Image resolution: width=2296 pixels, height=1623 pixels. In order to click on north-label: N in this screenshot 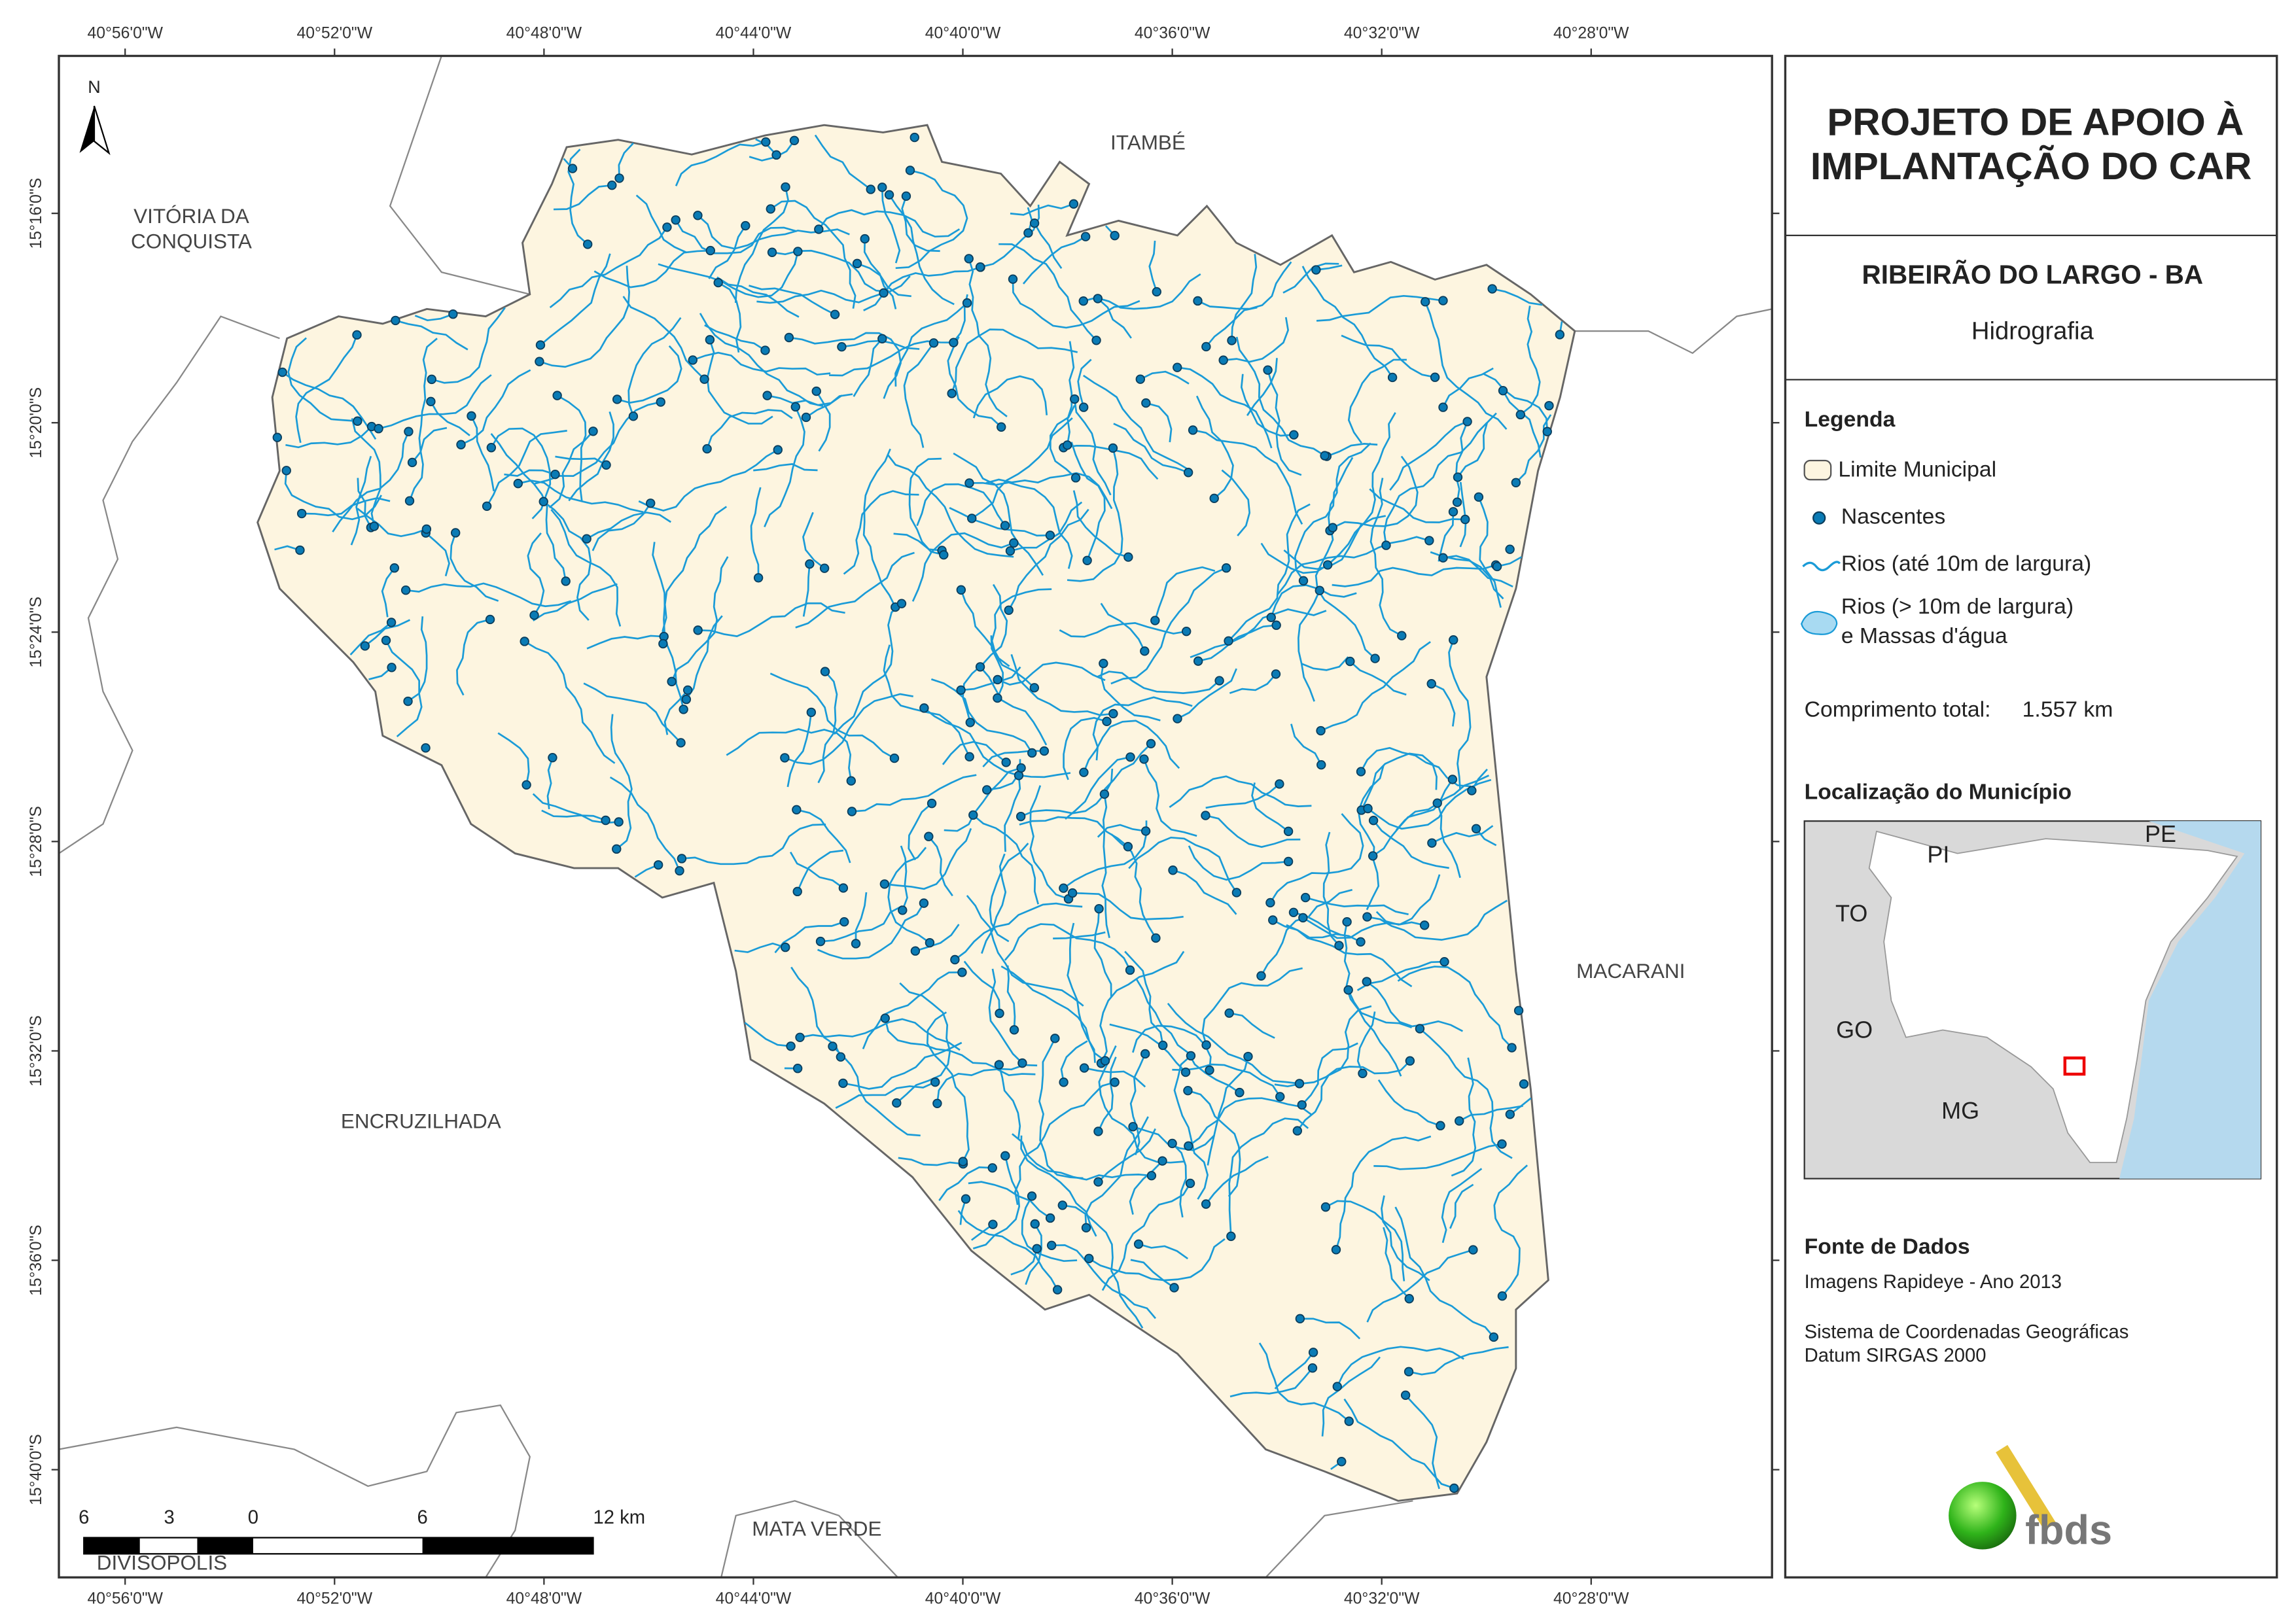, I will do `click(95, 87)`.